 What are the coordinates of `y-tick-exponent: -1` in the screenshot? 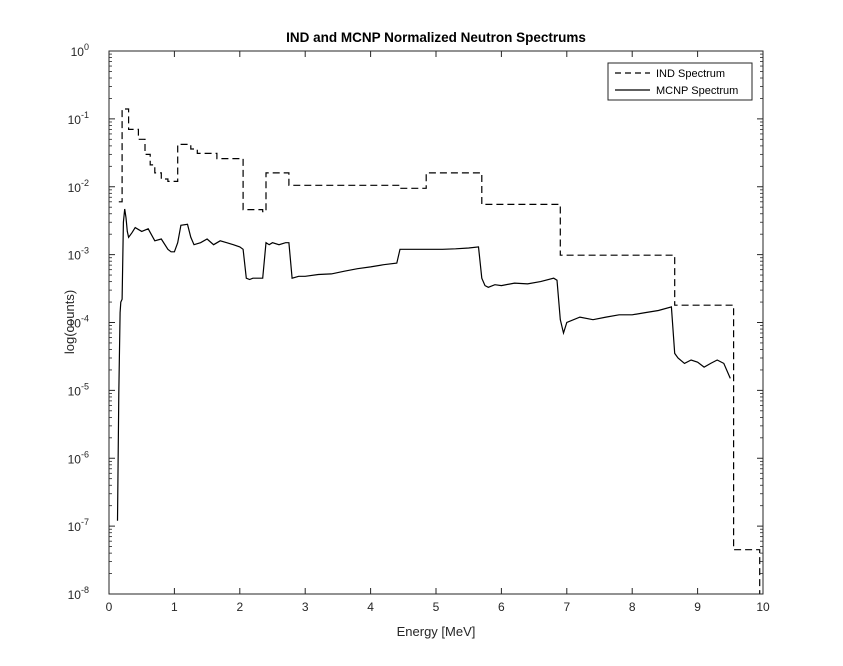 It's located at (85, 115).